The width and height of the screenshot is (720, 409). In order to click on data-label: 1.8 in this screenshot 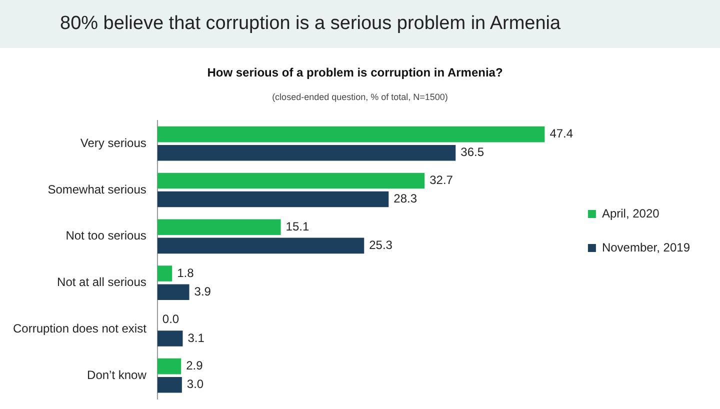, I will do `click(185, 273)`.